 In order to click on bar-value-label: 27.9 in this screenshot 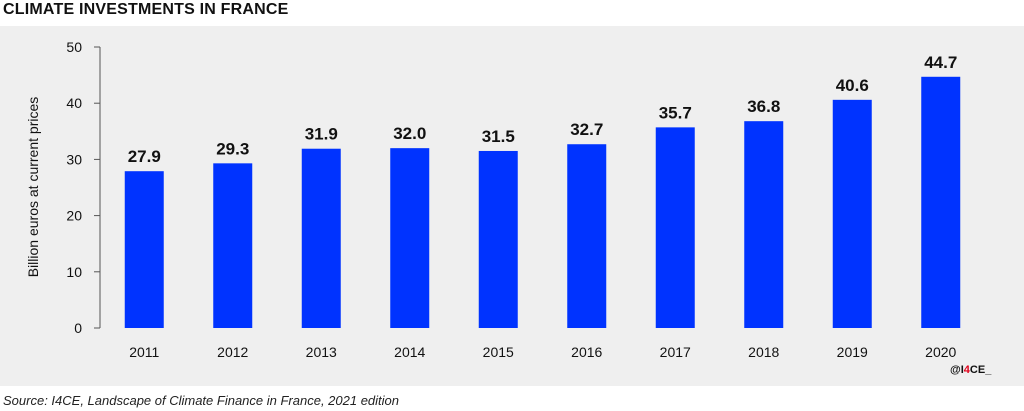, I will do `click(144, 156)`.